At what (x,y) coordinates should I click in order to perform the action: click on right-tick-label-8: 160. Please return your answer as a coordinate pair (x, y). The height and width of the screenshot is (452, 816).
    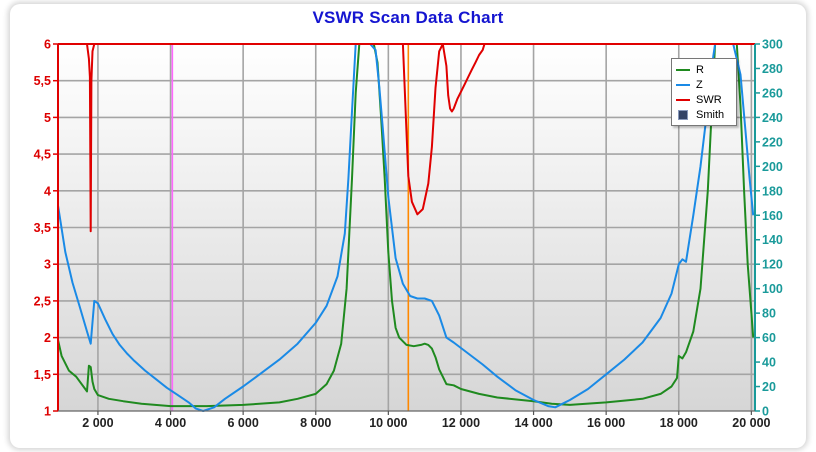
    Looking at the image, I should click on (772, 216).